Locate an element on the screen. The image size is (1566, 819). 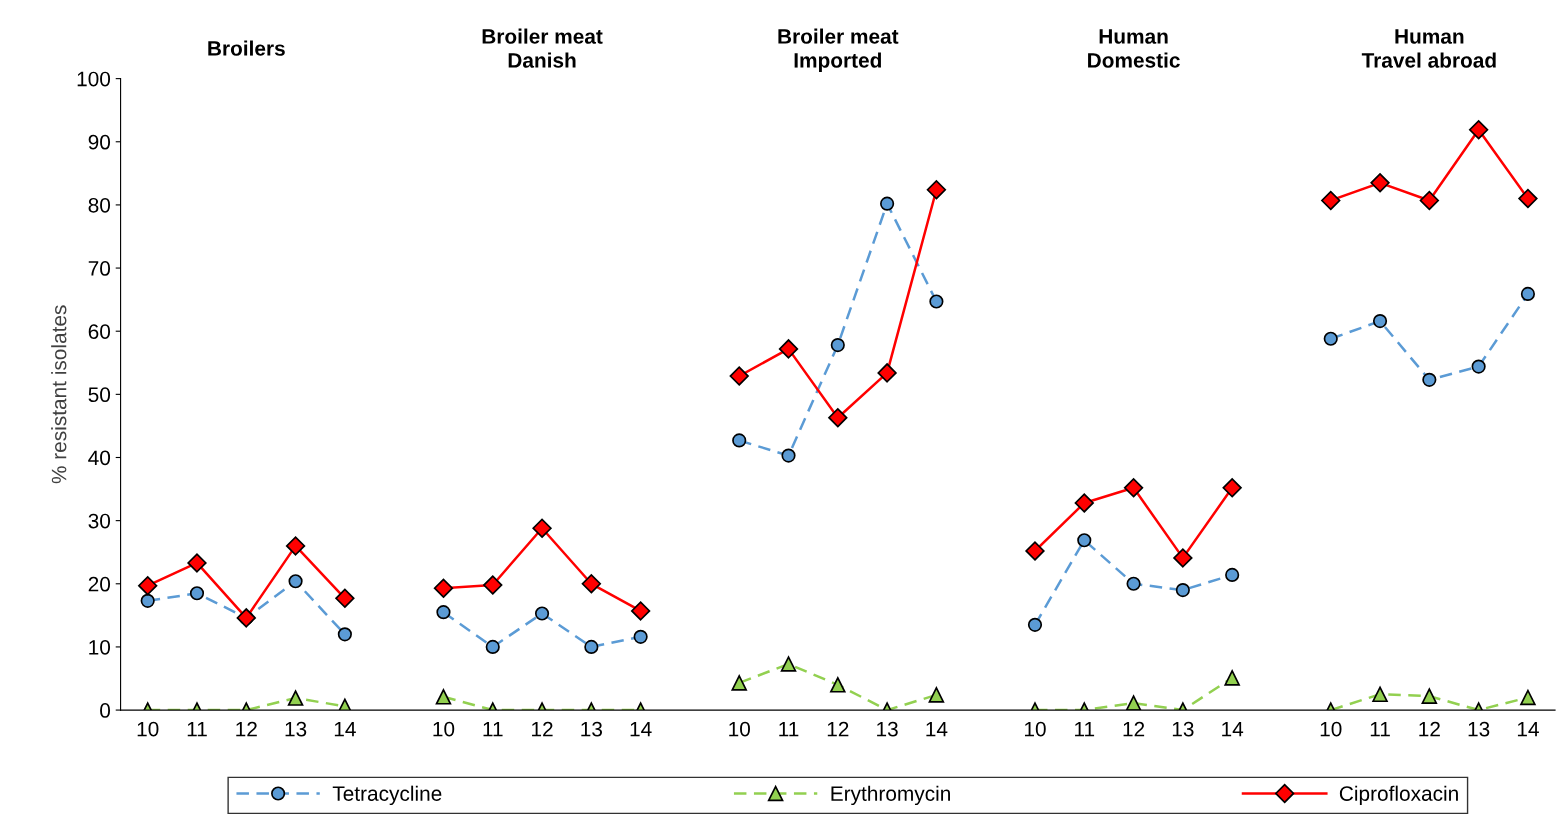
y-tick-label: 30 is located at coordinates (99, 521).